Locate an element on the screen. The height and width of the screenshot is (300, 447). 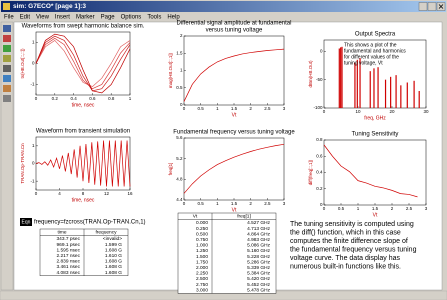
x-tick-label: 12 is located at coordinates (107, 193).